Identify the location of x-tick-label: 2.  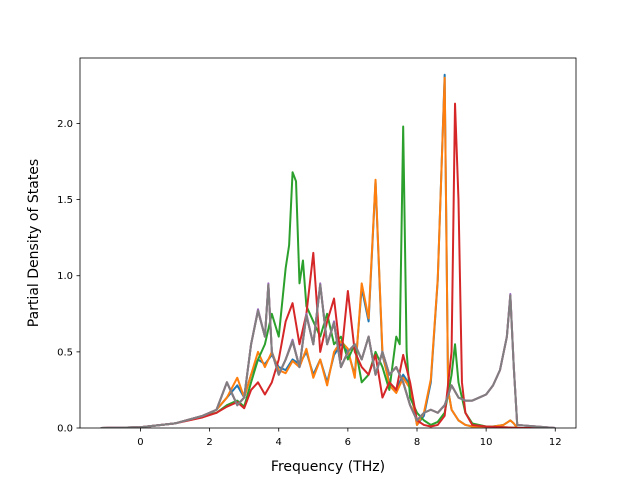
(209, 442).